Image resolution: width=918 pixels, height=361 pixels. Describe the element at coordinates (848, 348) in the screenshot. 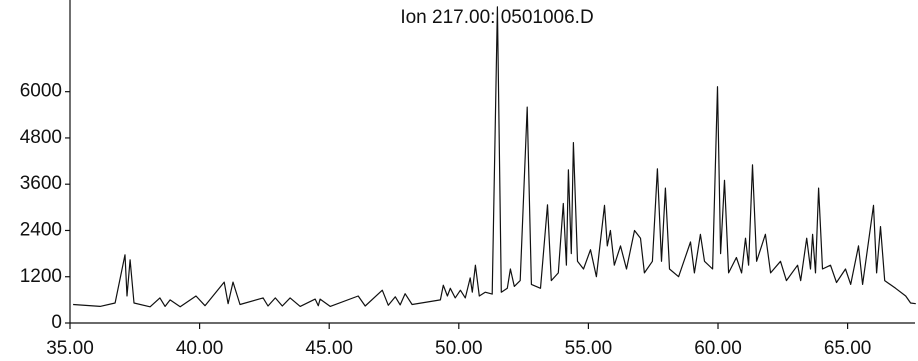

I see `x-tick-label: 65.00` at that location.